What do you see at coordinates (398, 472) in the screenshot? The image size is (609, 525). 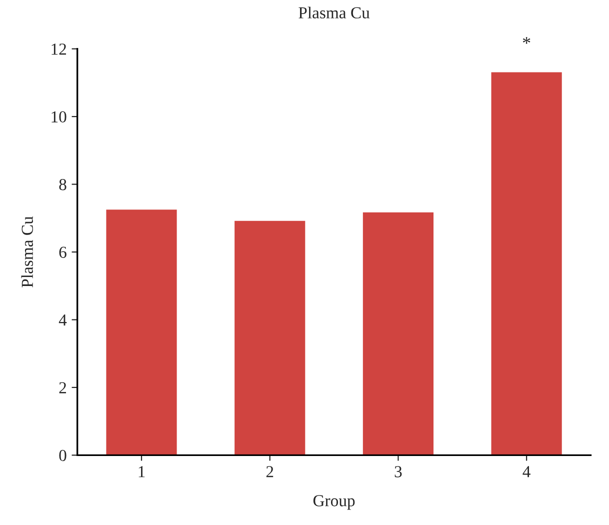 I see `x-tick-label: 3` at bounding box center [398, 472].